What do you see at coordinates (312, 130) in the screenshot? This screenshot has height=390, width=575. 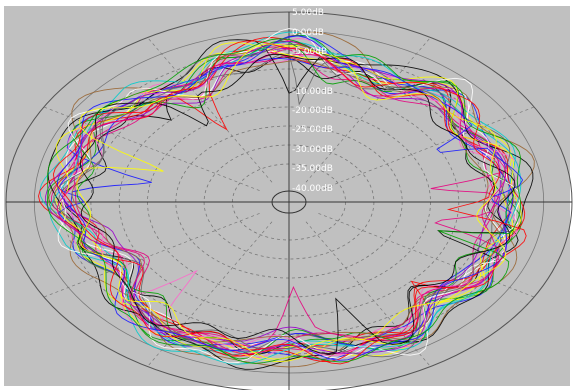 I see `radial-tick-label: -25.00dB` at bounding box center [312, 130].